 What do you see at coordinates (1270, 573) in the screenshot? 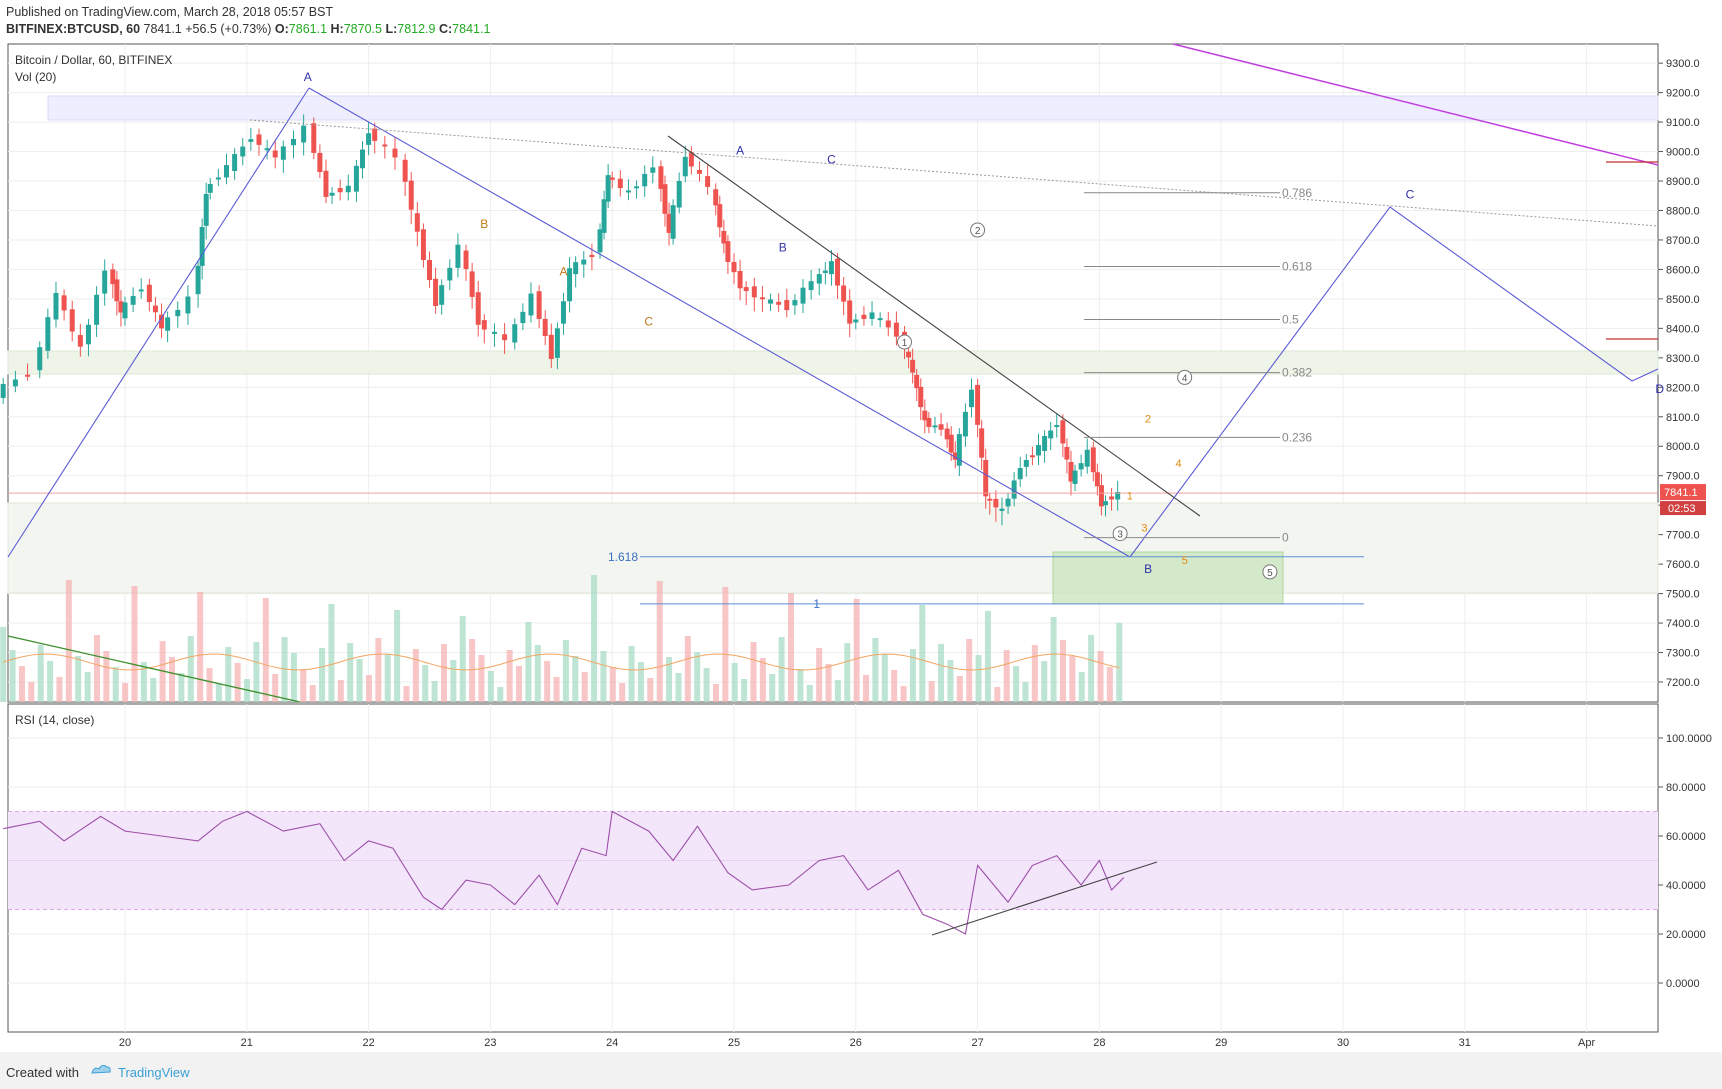
I see `circled-wave-label: 5` at bounding box center [1270, 573].